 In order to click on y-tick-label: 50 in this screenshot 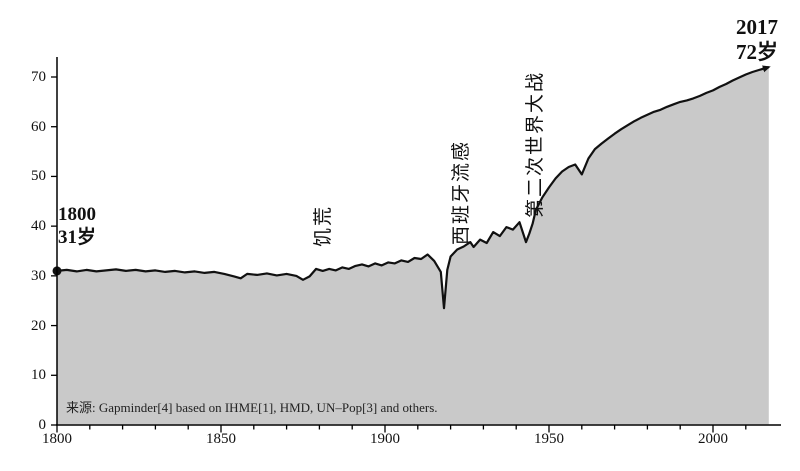, I will do `click(38, 176)`.